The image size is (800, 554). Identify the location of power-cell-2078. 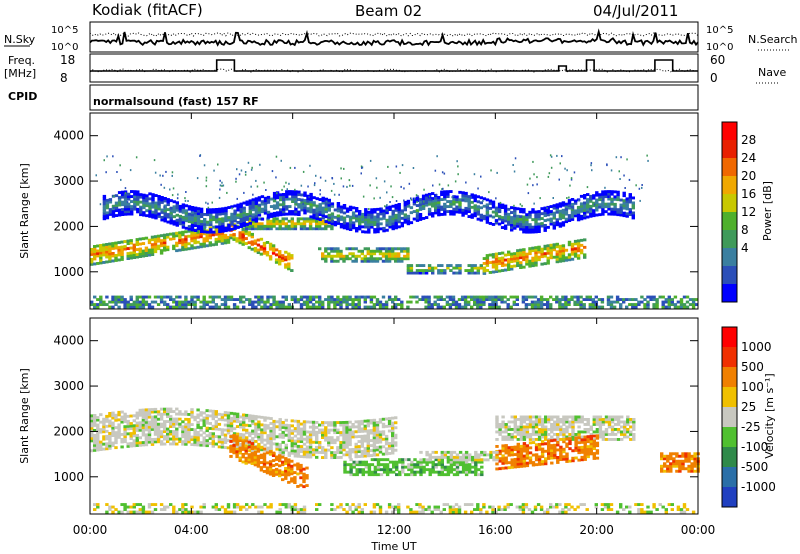
(603, 202).